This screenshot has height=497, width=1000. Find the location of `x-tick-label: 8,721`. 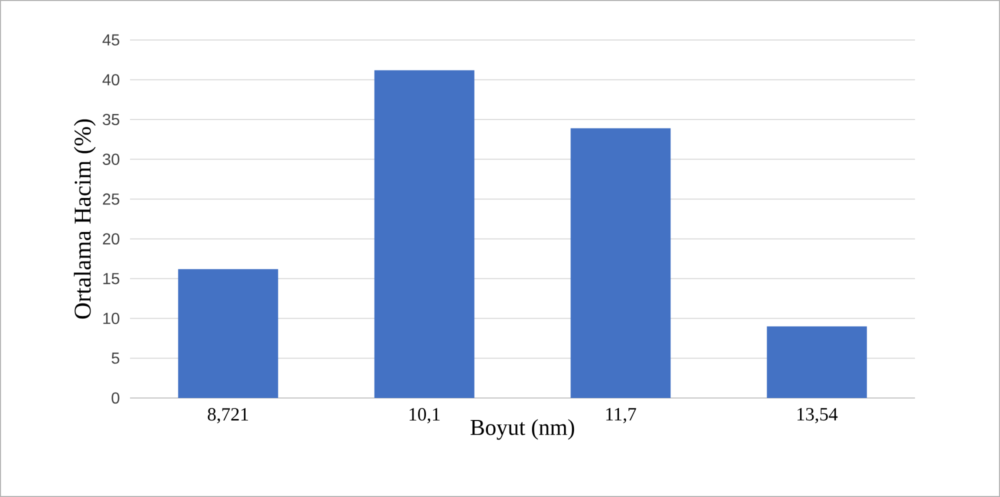

x-tick-label: 8,721 is located at coordinates (228, 416).